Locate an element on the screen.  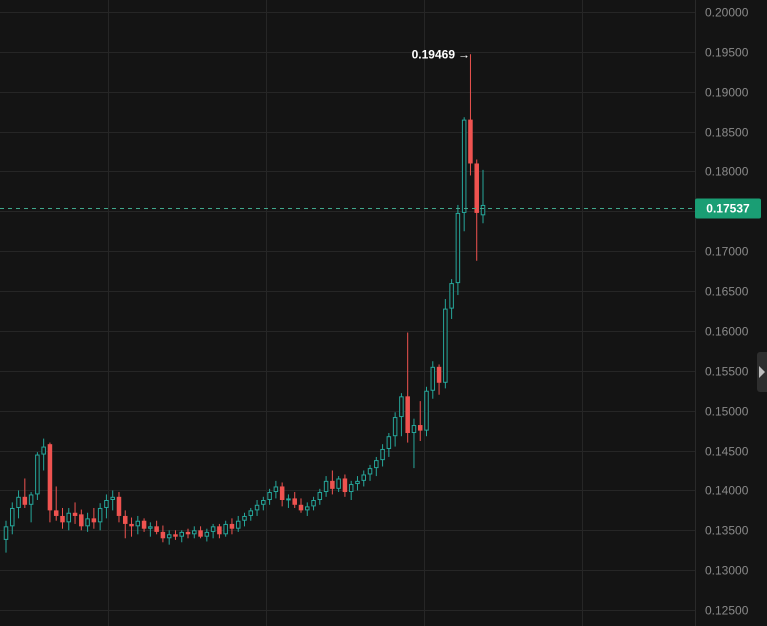
y-tick-label: 0.14000 is located at coordinates (727, 491).